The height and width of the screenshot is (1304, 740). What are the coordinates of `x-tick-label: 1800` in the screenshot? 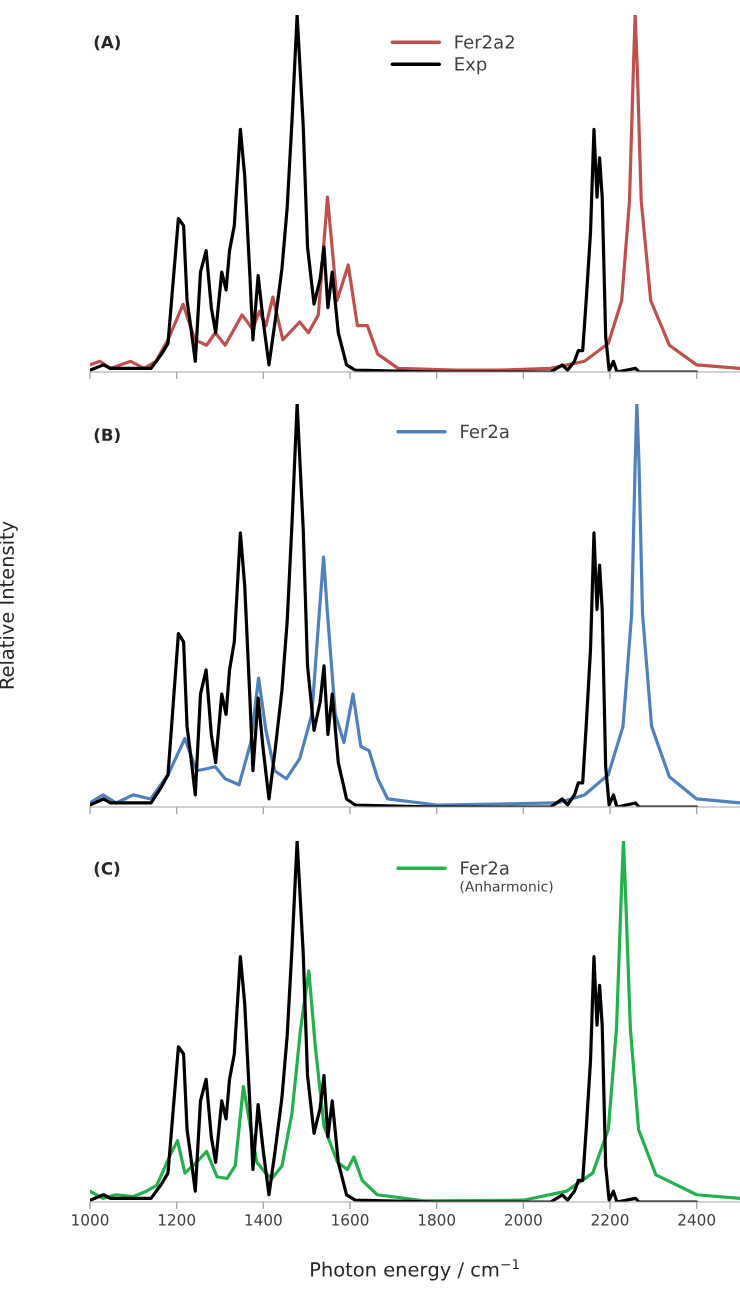 It's located at (437, 1220).